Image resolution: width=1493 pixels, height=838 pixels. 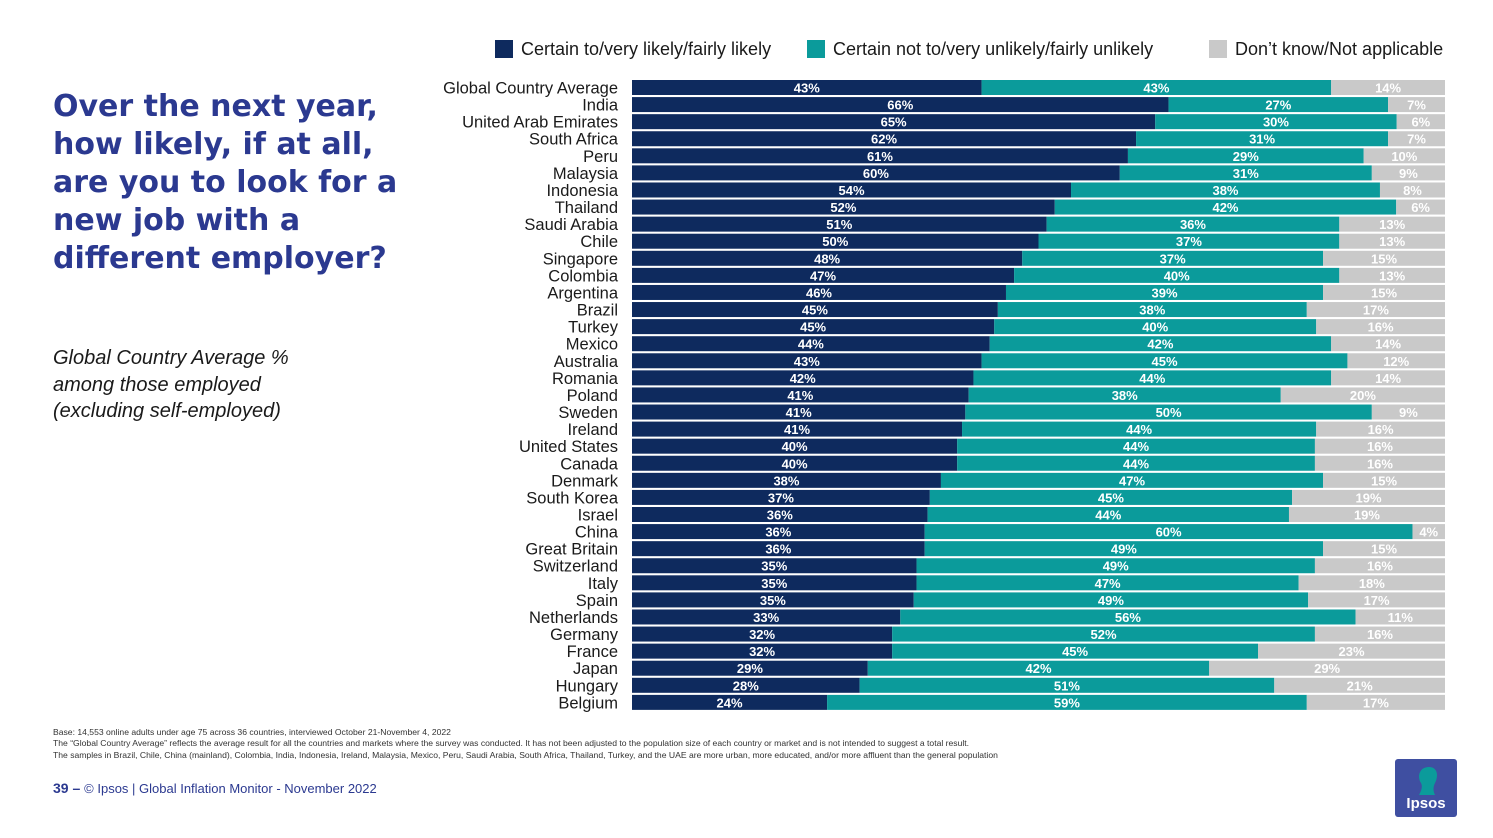 What do you see at coordinates (1262, 139) in the screenshot?
I see `bar-unlikely-south-africa` at bounding box center [1262, 139].